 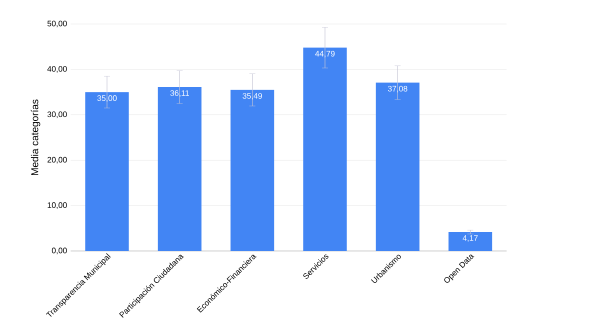 What do you see at coordinates (59, 251) in the screenshot?
I see `y-tick-label: 0,00` at bounding box center [59, 251].